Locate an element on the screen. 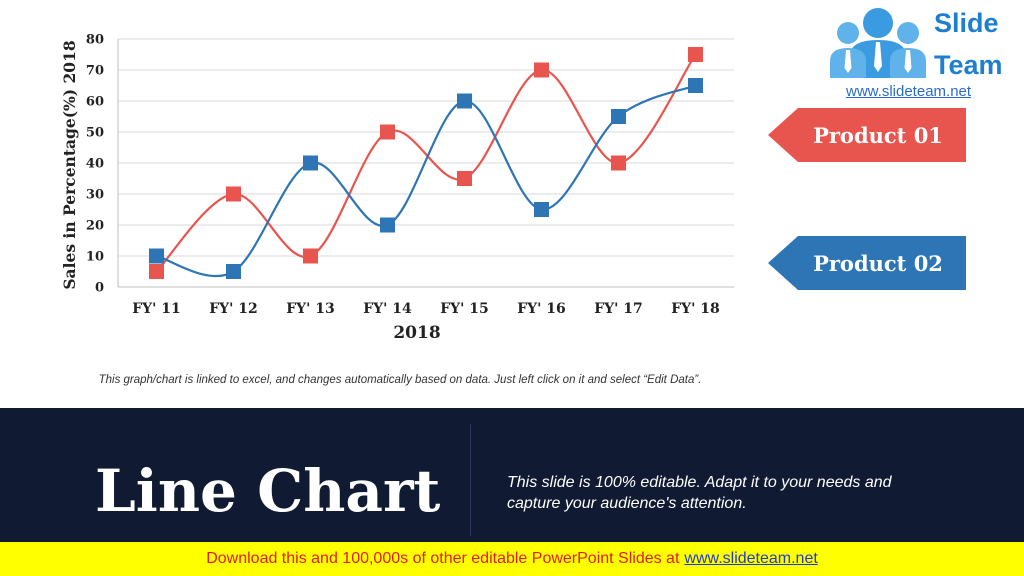 The image size is (1024, 576). x-tick-label: FY' 13 is located at coordinates (310, 309).